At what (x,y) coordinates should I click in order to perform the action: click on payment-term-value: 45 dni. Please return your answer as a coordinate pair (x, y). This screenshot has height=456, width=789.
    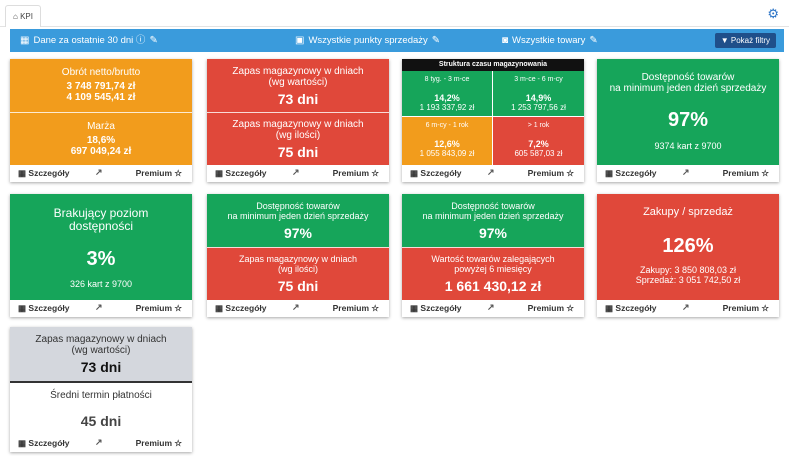
    Looking at the image, I should click on (101, 421).